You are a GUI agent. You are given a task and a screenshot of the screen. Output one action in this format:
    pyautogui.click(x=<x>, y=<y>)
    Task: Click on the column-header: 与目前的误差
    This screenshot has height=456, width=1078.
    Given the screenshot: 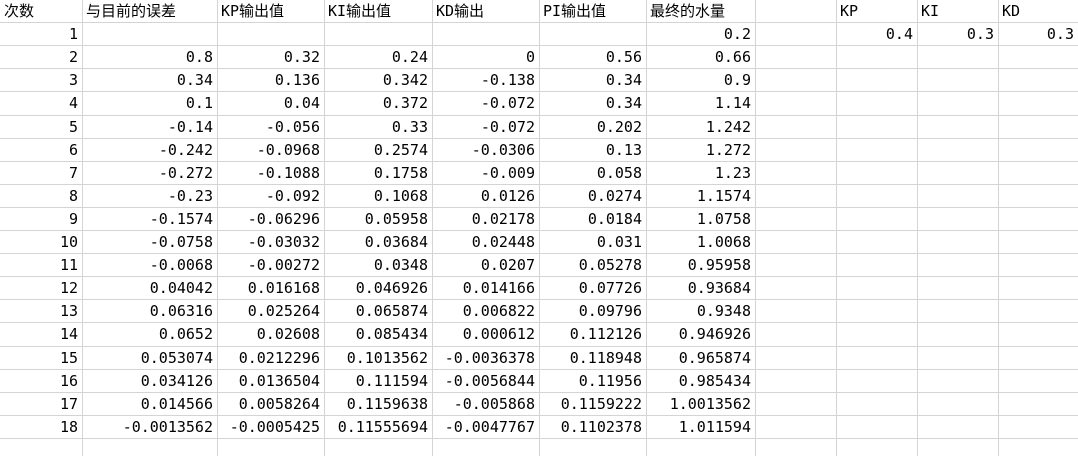 What is the action you would take?
    pyautogui.click(x=131, y=11)
    